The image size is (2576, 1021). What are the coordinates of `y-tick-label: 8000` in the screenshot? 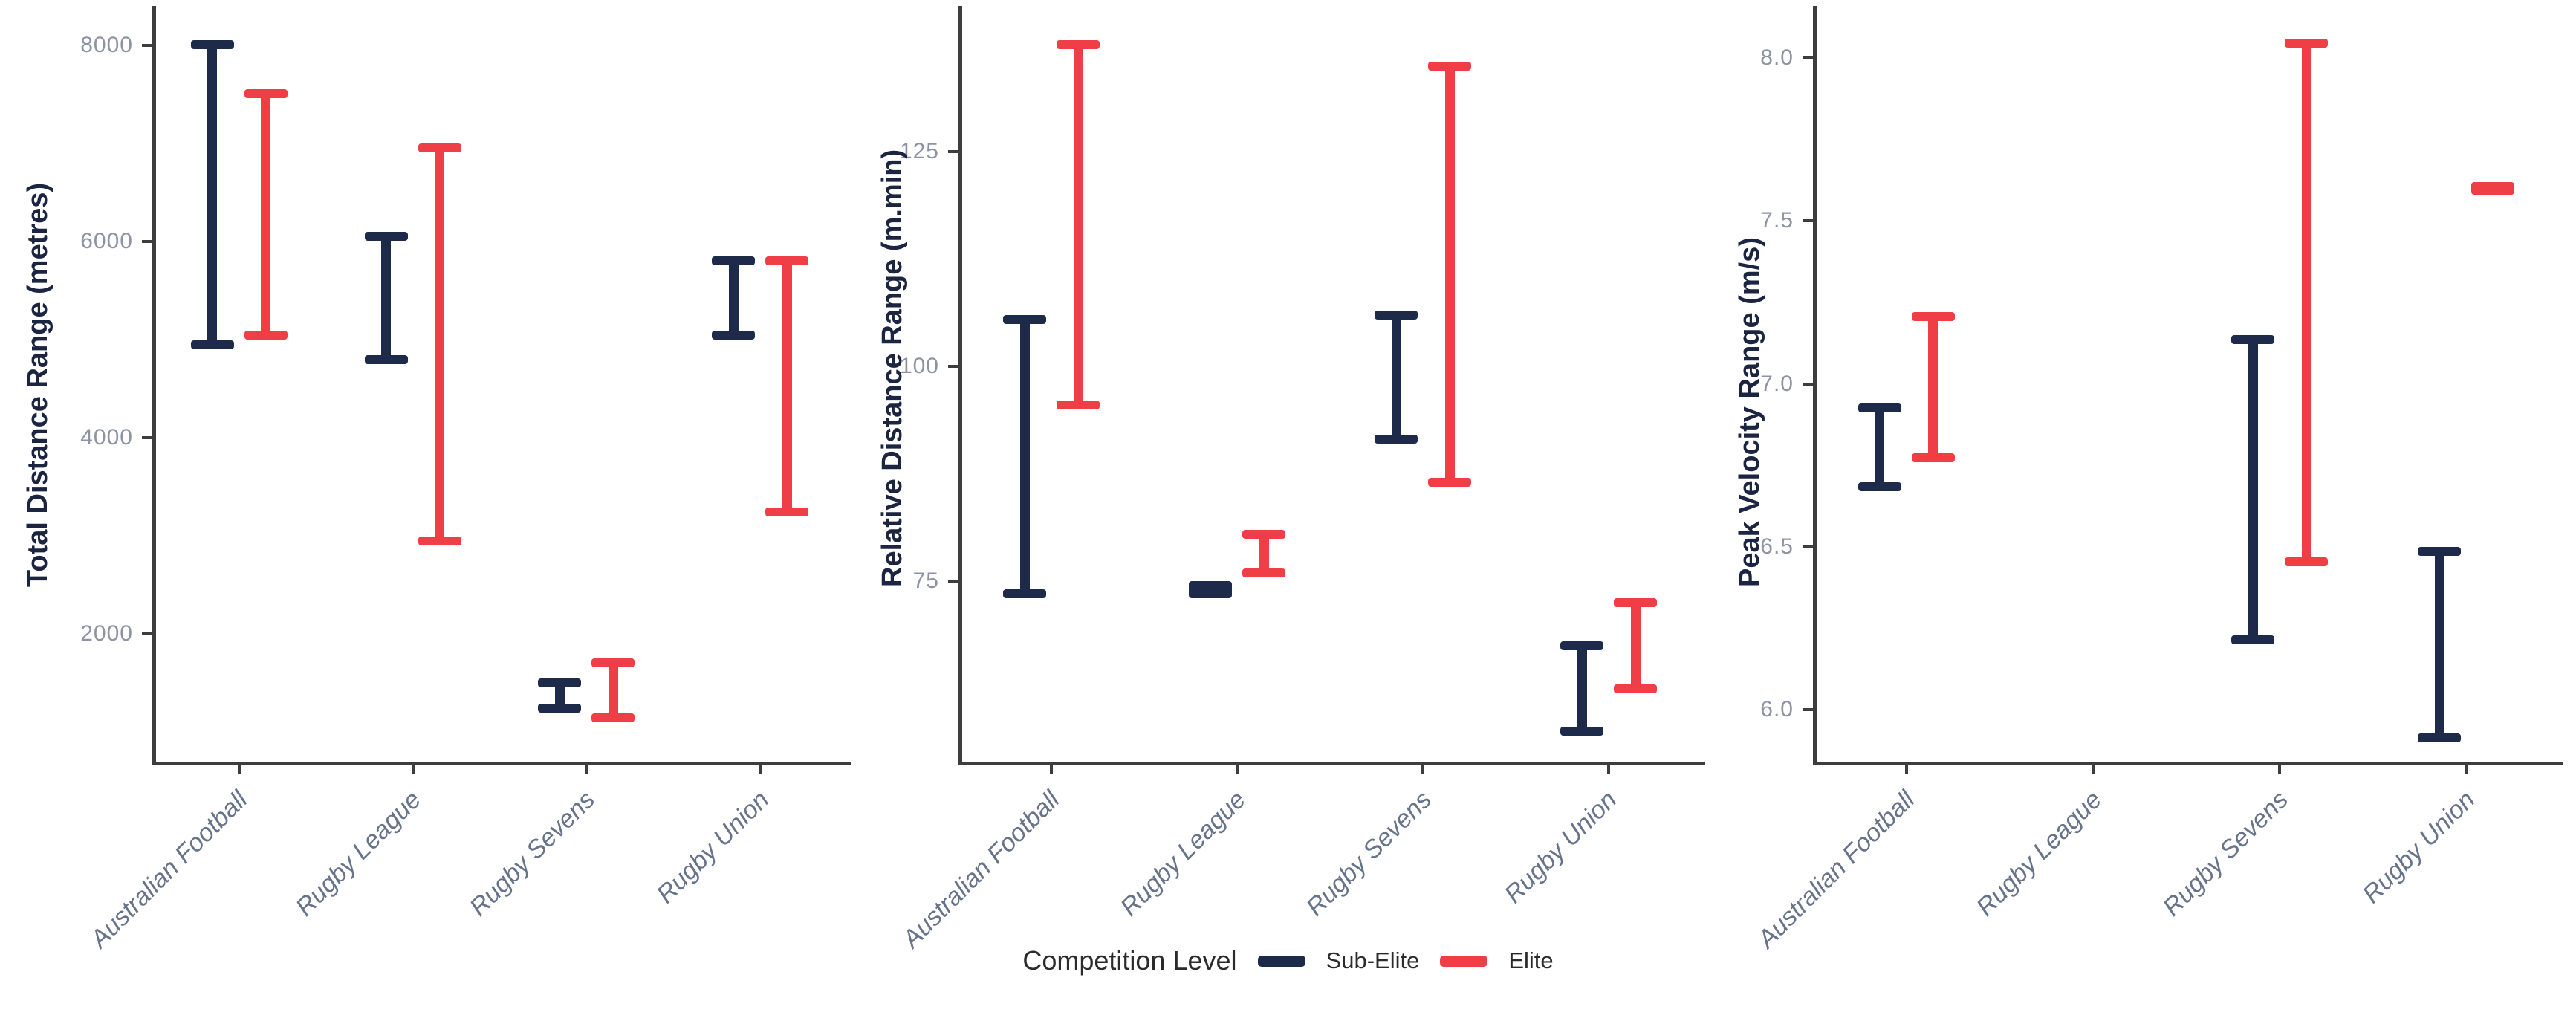 It's located at (106, 44).